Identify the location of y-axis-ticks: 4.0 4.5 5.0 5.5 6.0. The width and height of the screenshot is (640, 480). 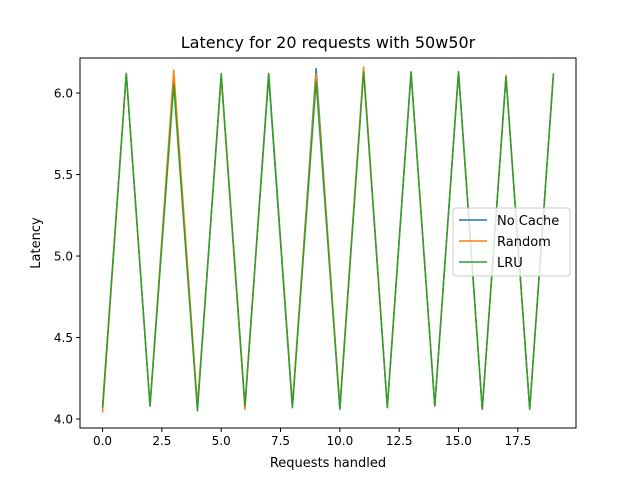
(67, 257).